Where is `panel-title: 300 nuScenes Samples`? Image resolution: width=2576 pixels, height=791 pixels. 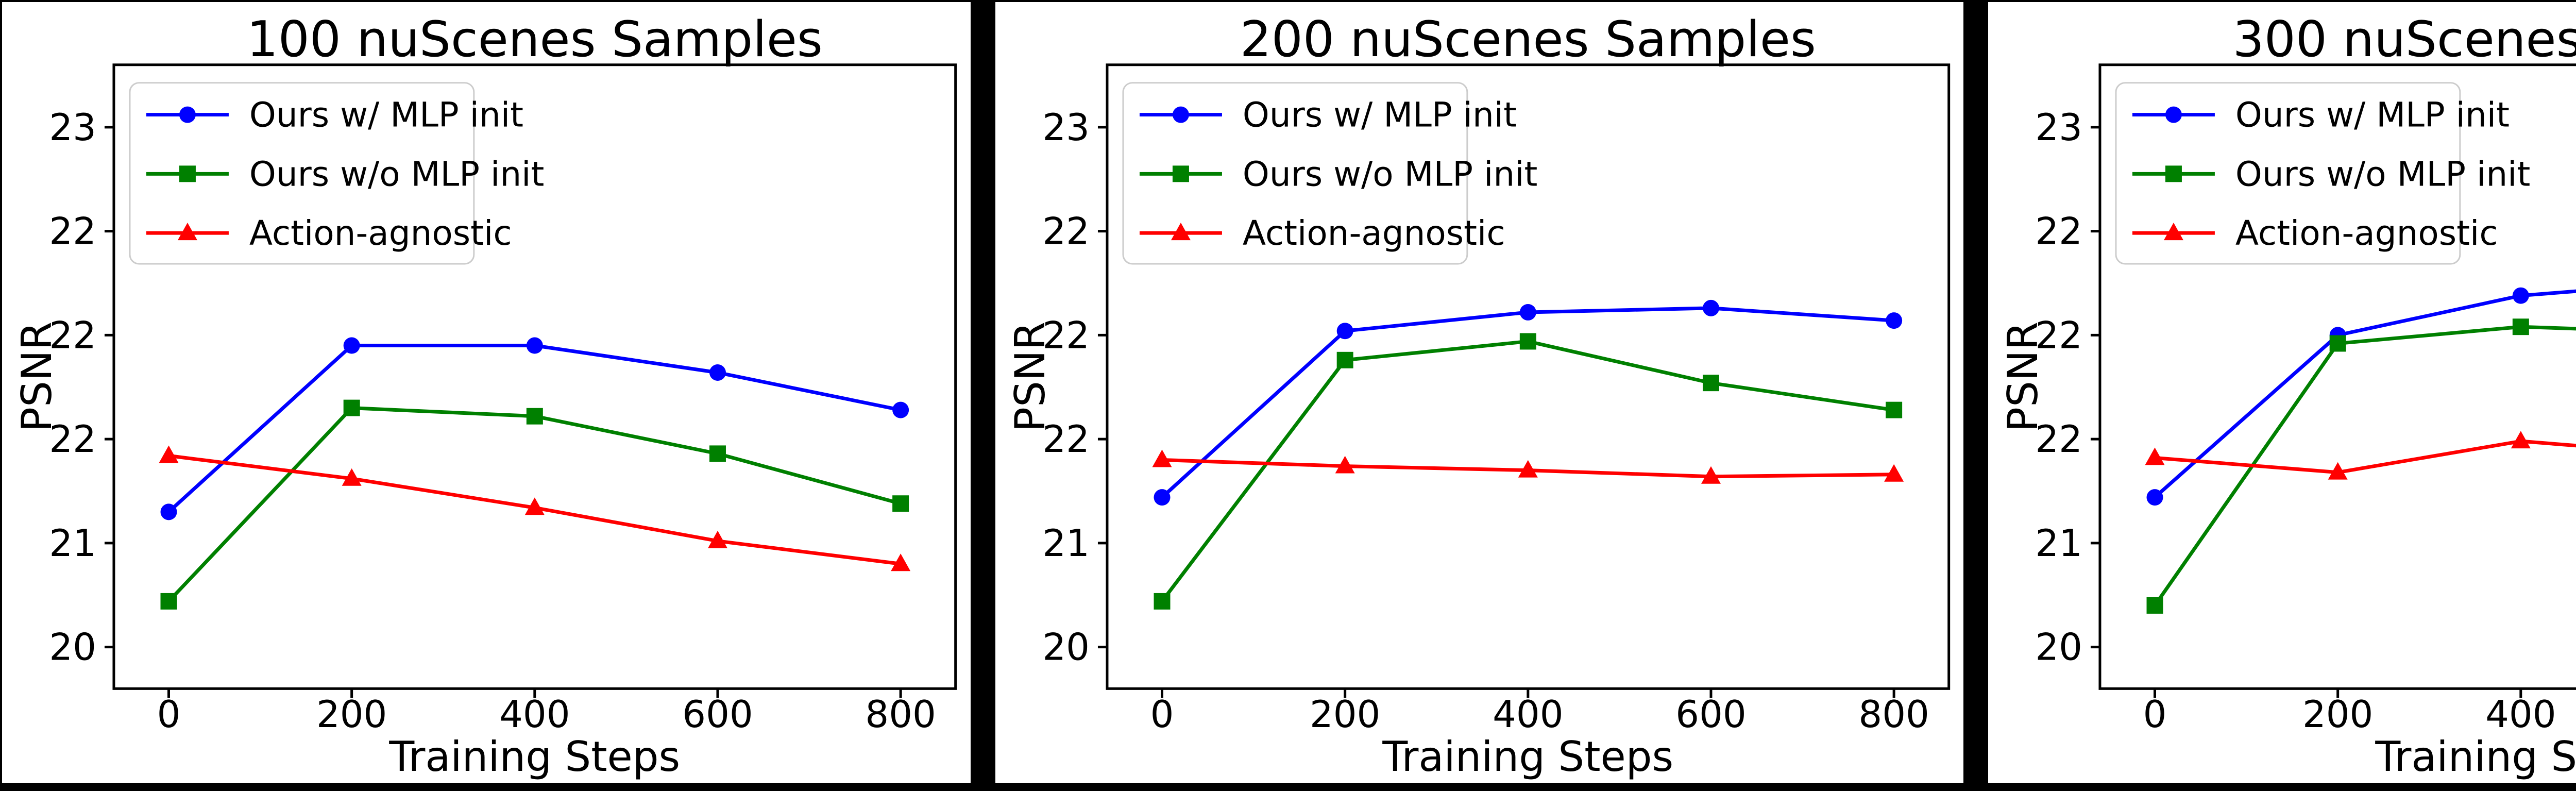 panel-title: 300 nuScenes Samples is located at coordinates (2404, 39).